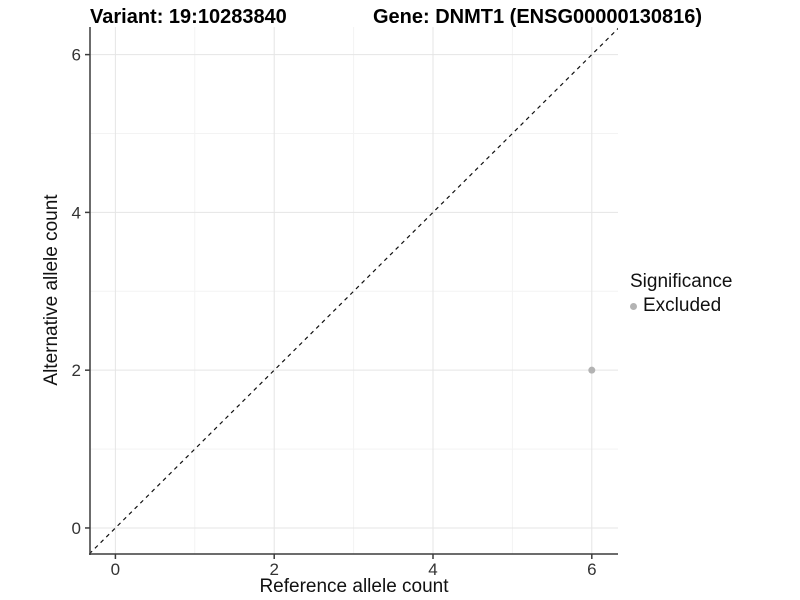 This screenshot has width=800, height=600. I want to click on legend-item: Excluded, so click(681, 306).